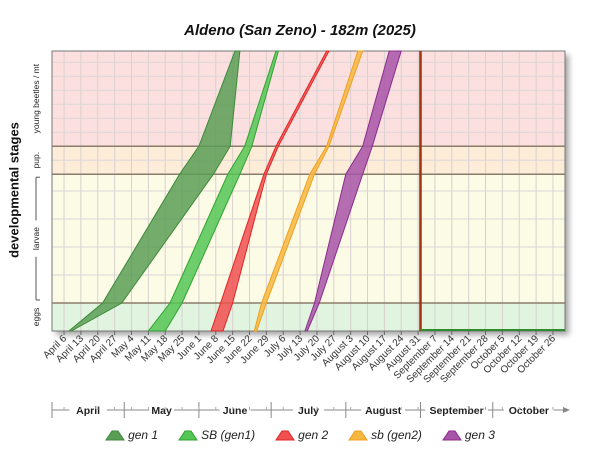 This screenshot has width=600, height=460. What do you see at coordinates (36, 189) in the screenshot?
I see `stage-labels: young beetles / mt pup. larvae eggs` at bounding box center [36, 189].